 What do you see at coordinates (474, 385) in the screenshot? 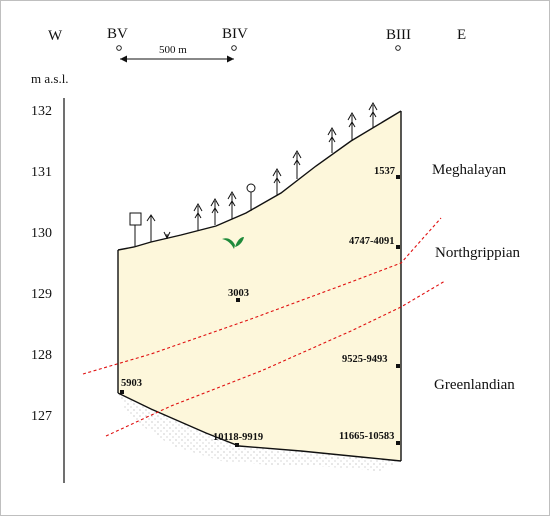
I see `stage-greenlandian: Greenlandian` at bounding box center [474, 385].